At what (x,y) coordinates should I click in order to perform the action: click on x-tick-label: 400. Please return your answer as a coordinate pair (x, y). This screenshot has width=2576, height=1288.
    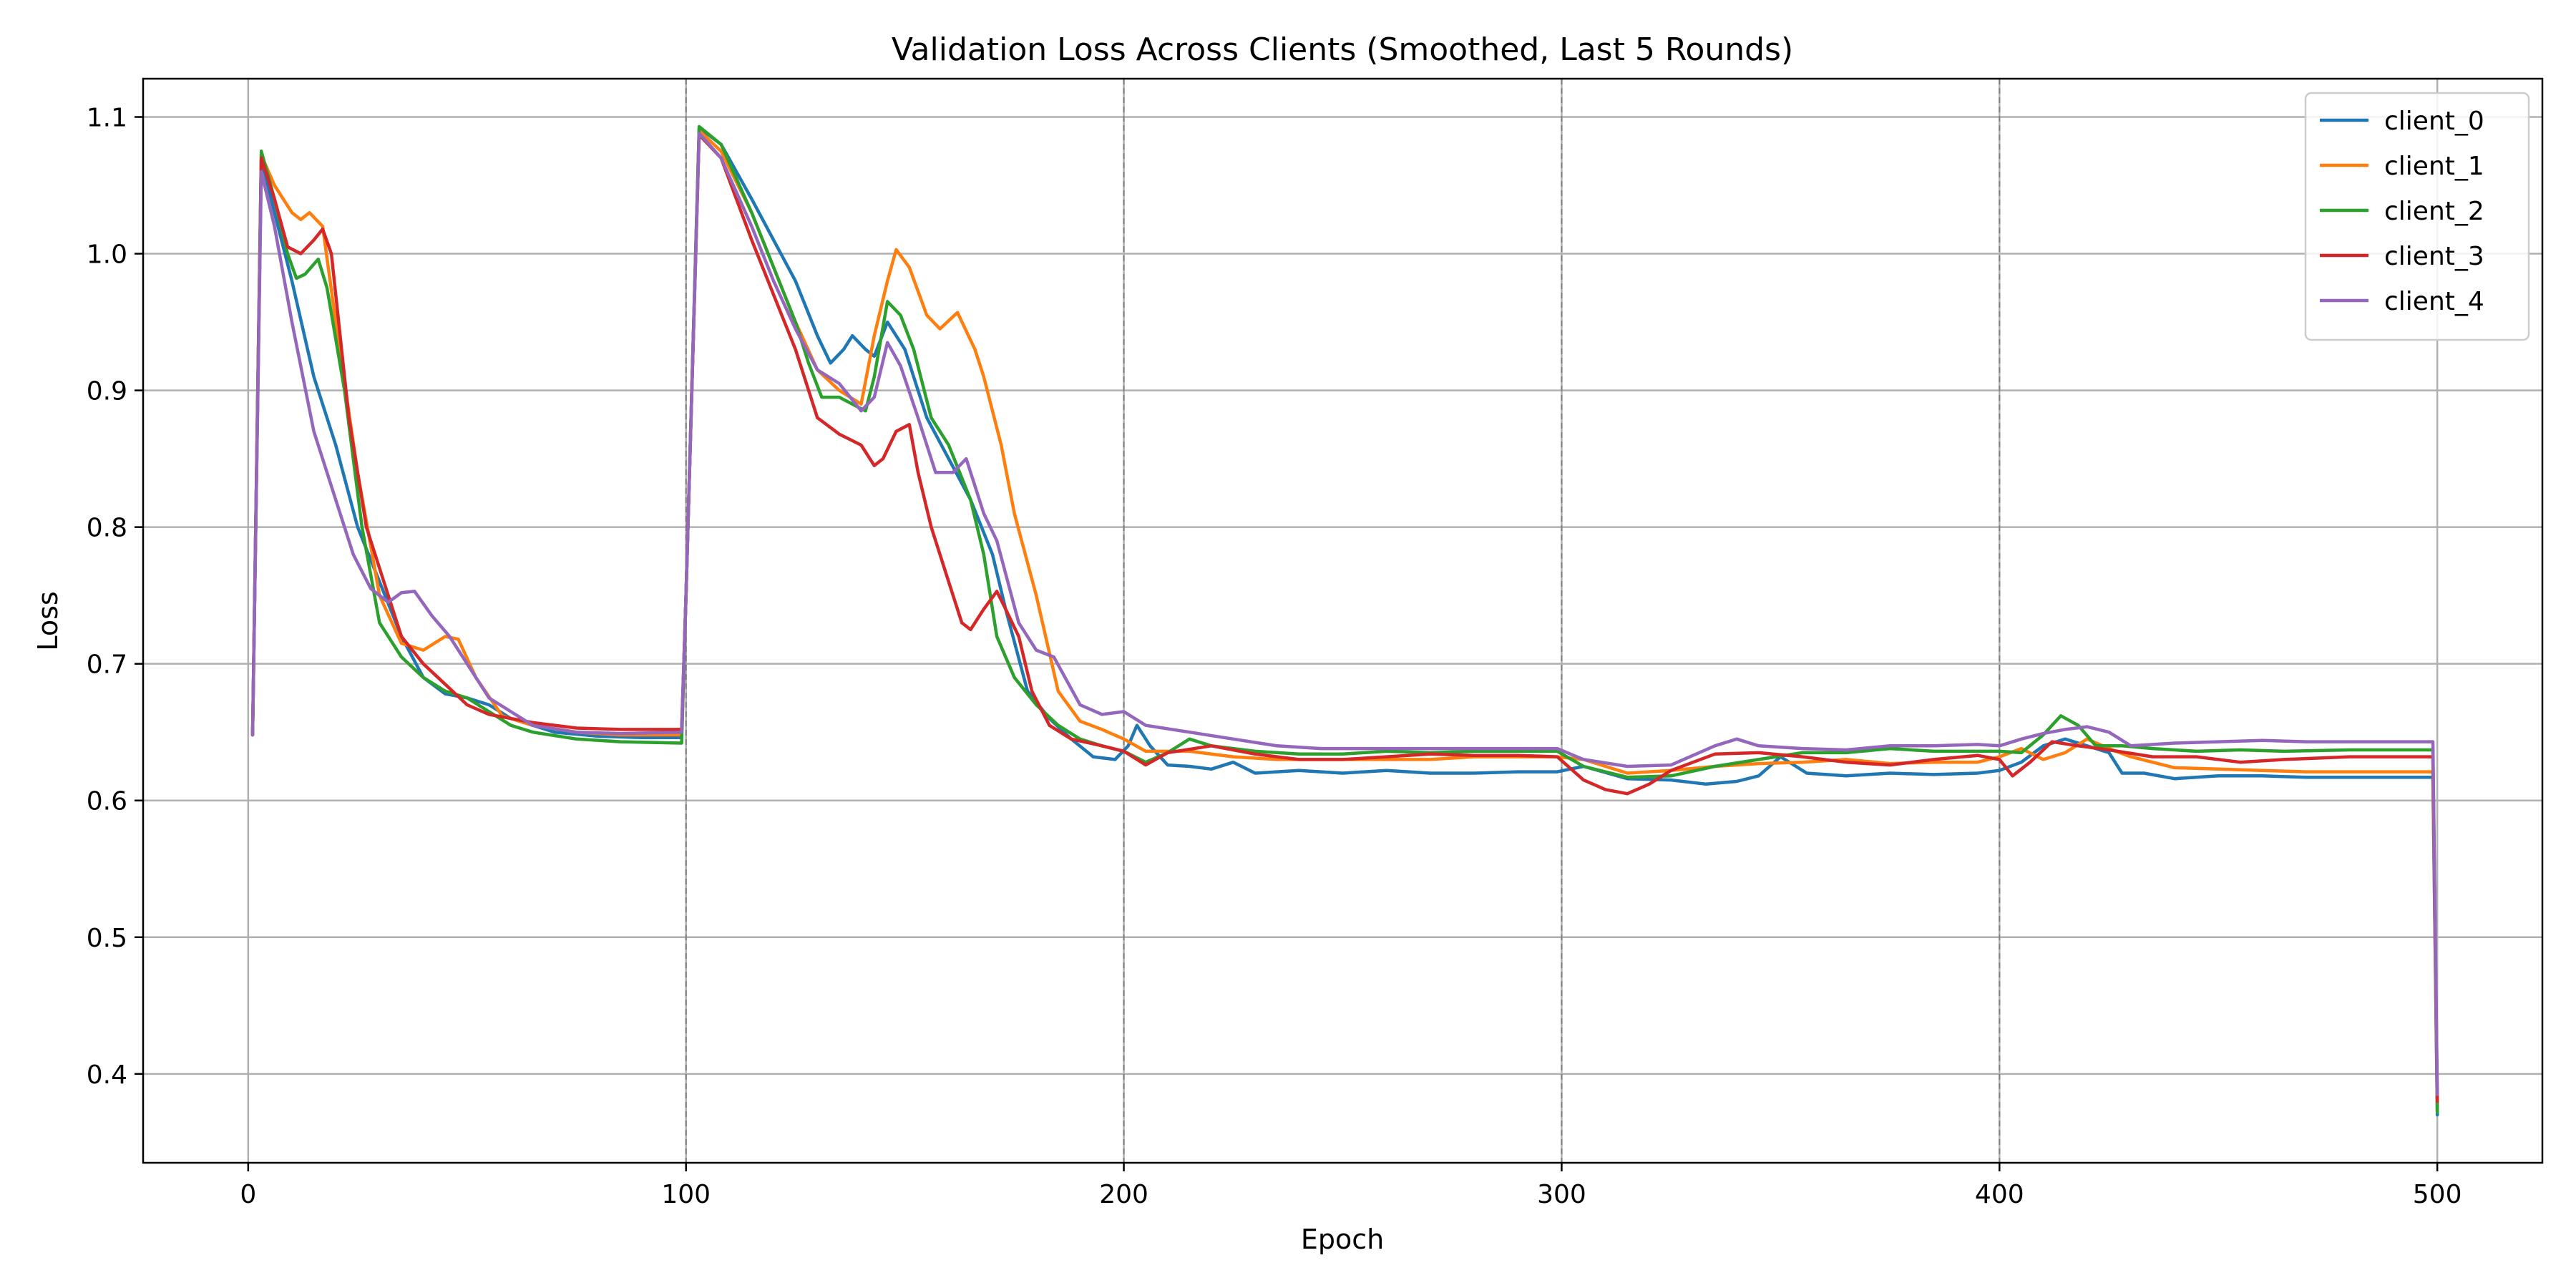
    Looking at the image, I should click on (1999, 1194).